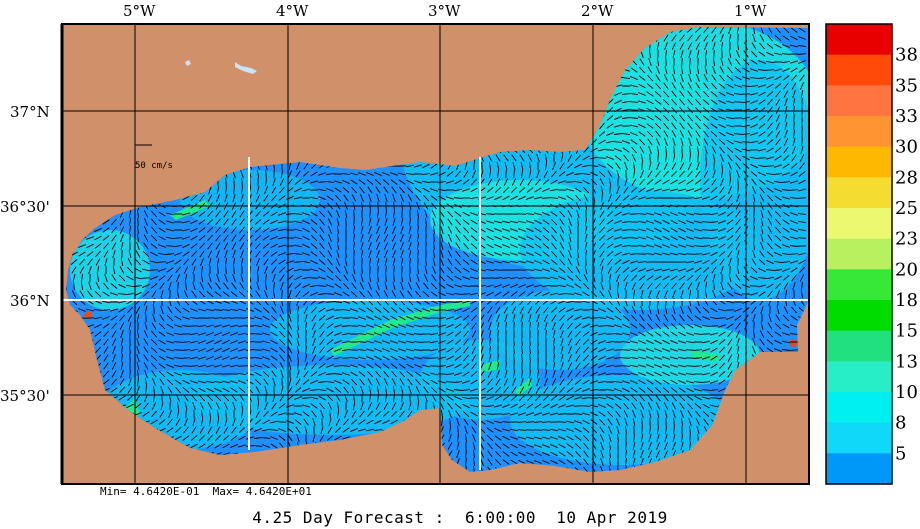 The width and height of the screenshot is (920, 529). Describe the element at coordinates (25, 207) in the screenshot. I see `lat-label-36-30: 36°30'` at that location.